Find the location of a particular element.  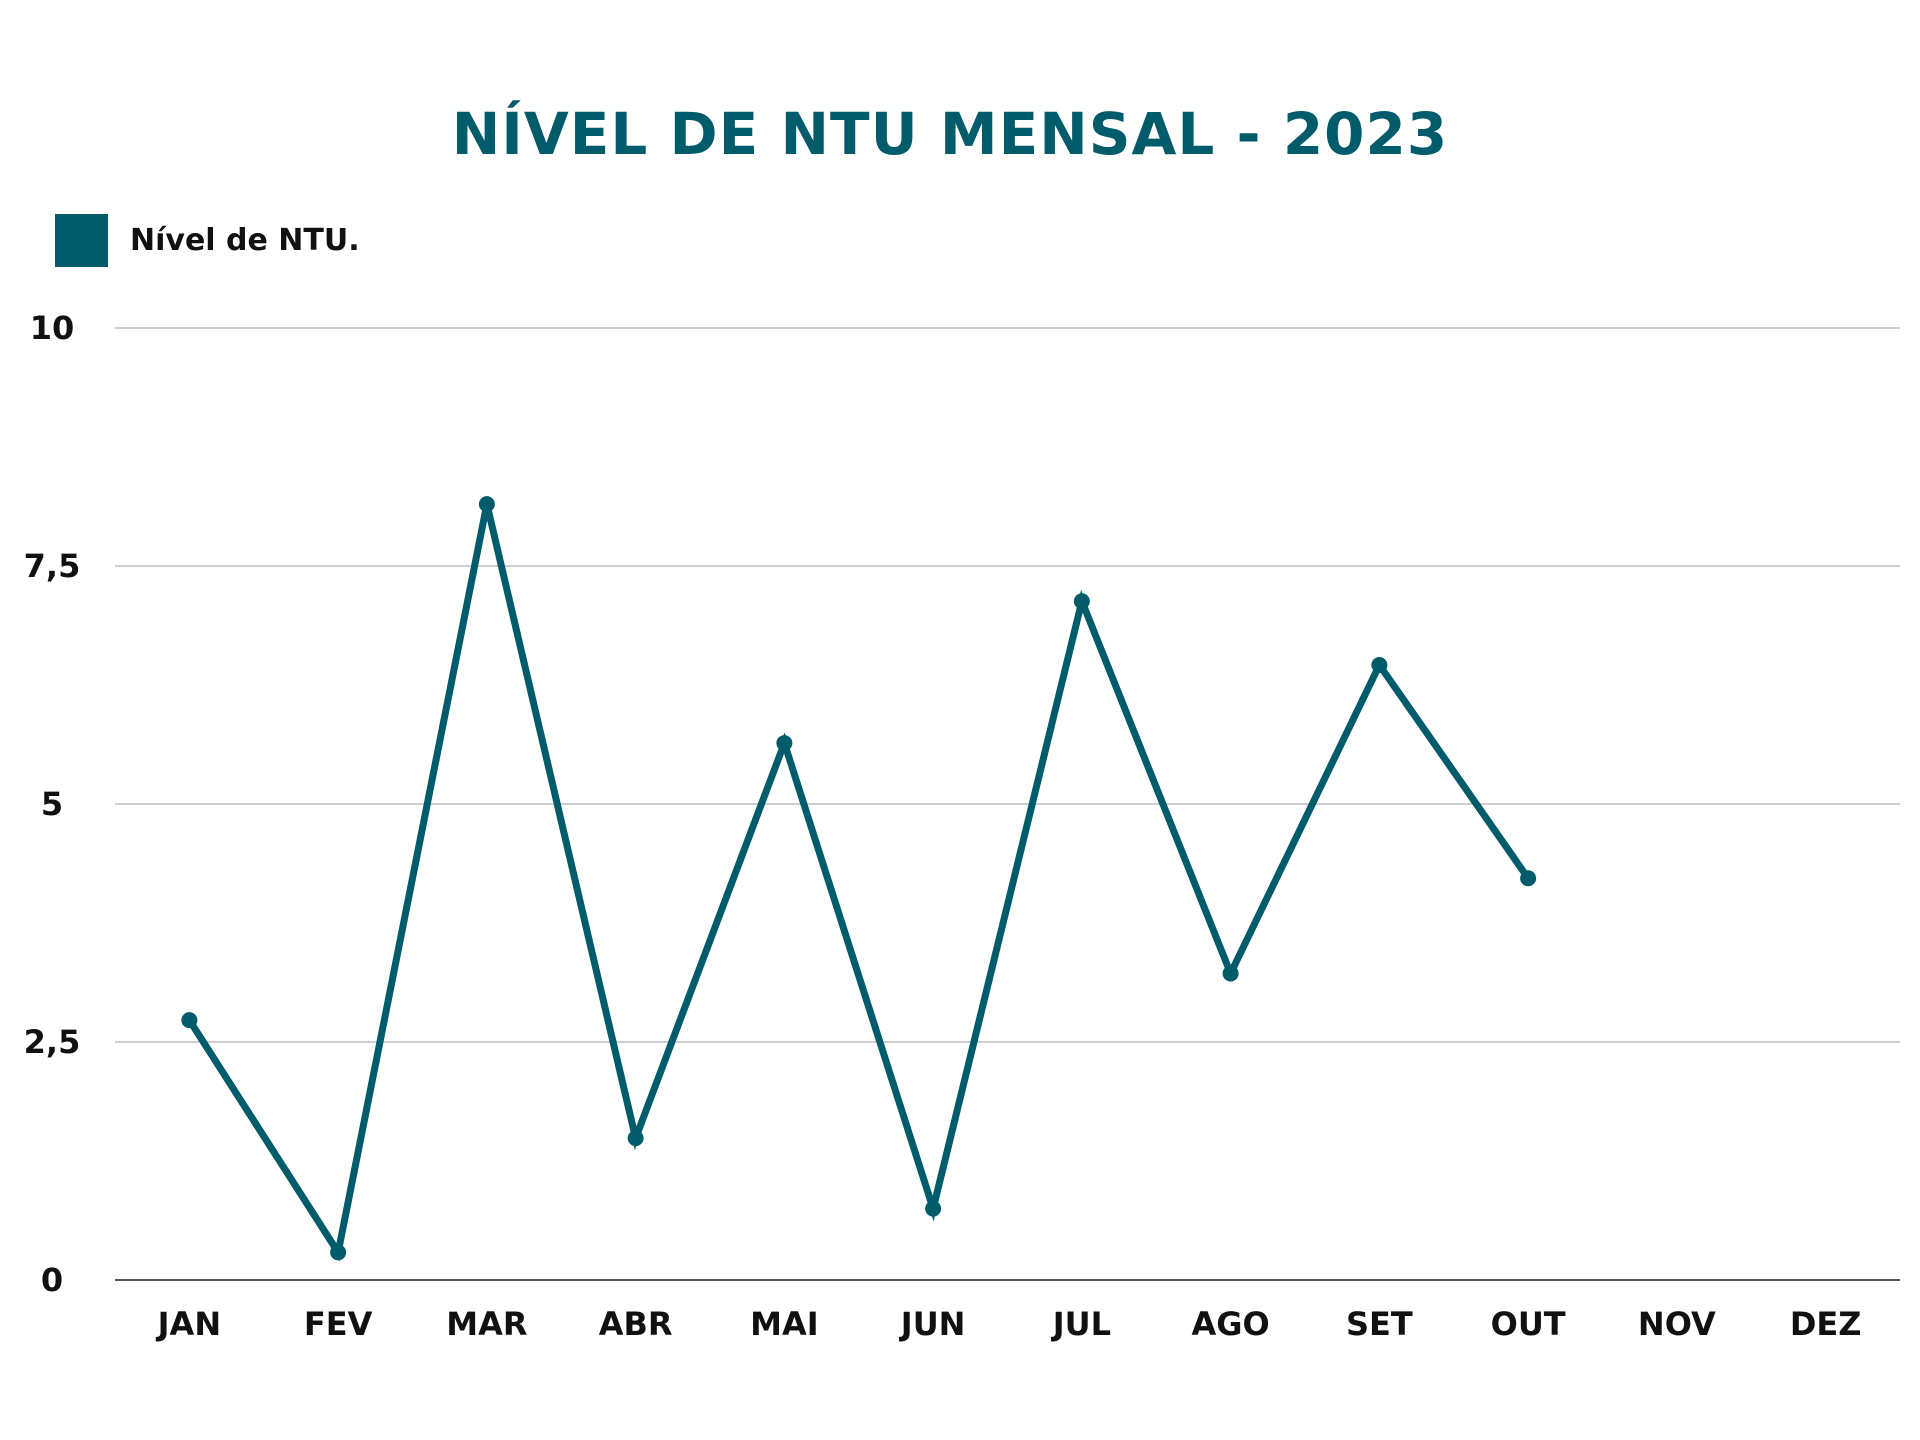

x-tick-label: ABR is located at coordinates (636, 1324).